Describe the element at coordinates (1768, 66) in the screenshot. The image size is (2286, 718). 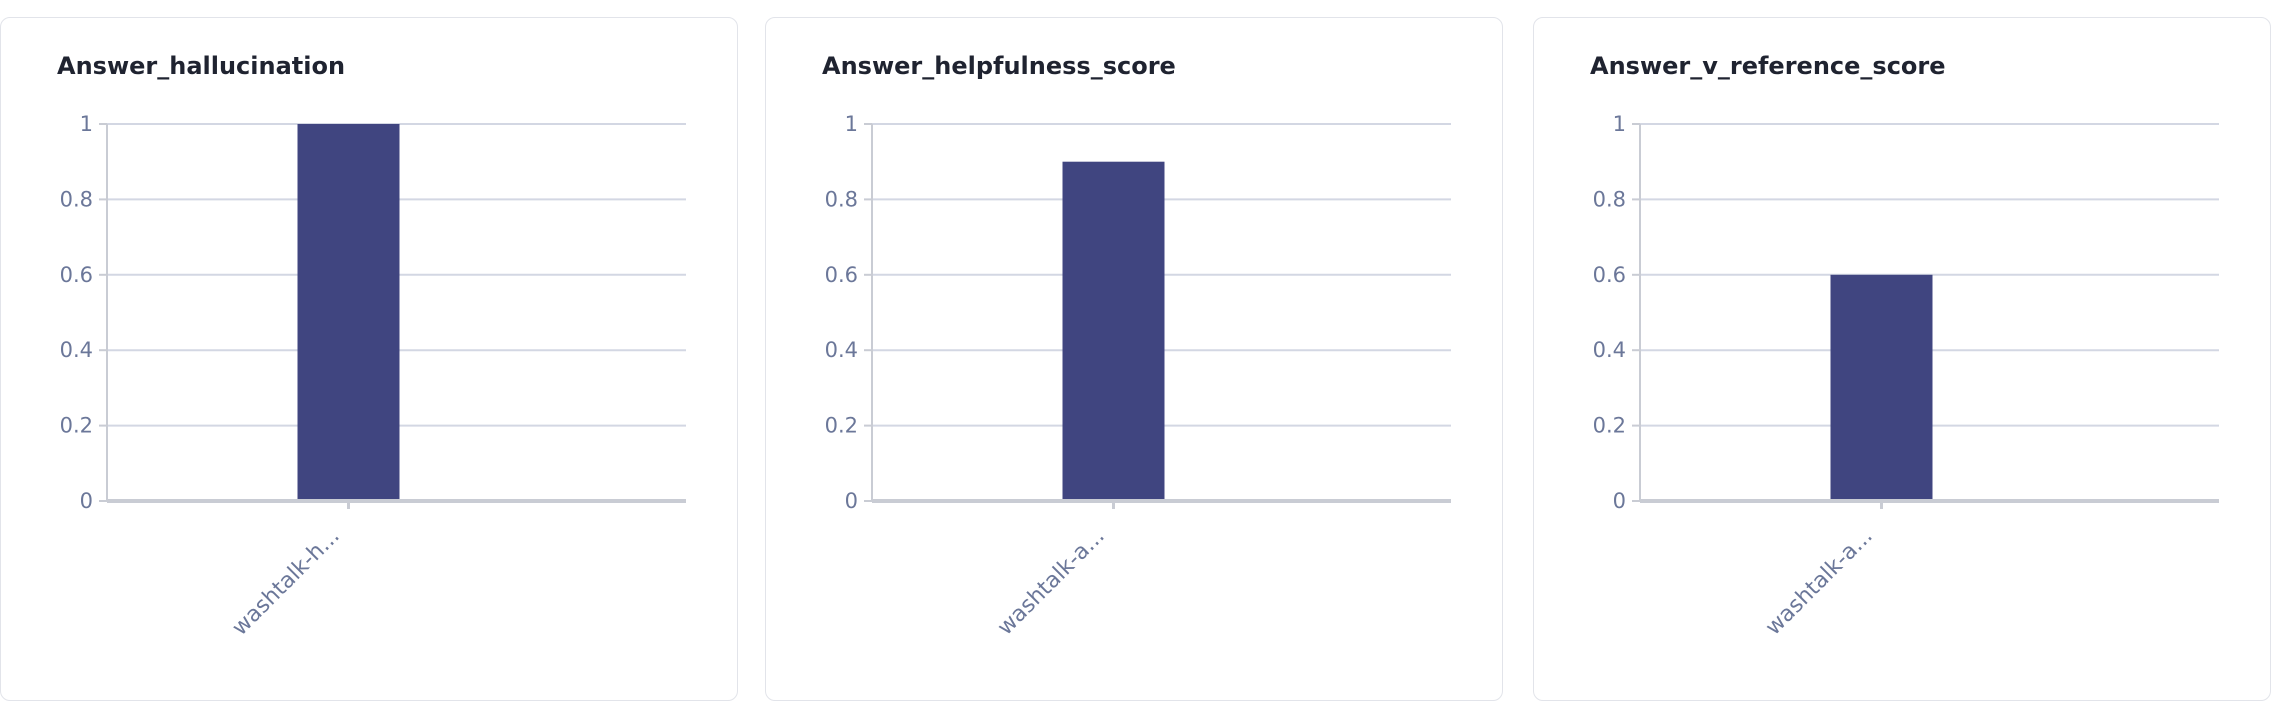
I see `chart-title: Answer_v_reference_score` at that location.